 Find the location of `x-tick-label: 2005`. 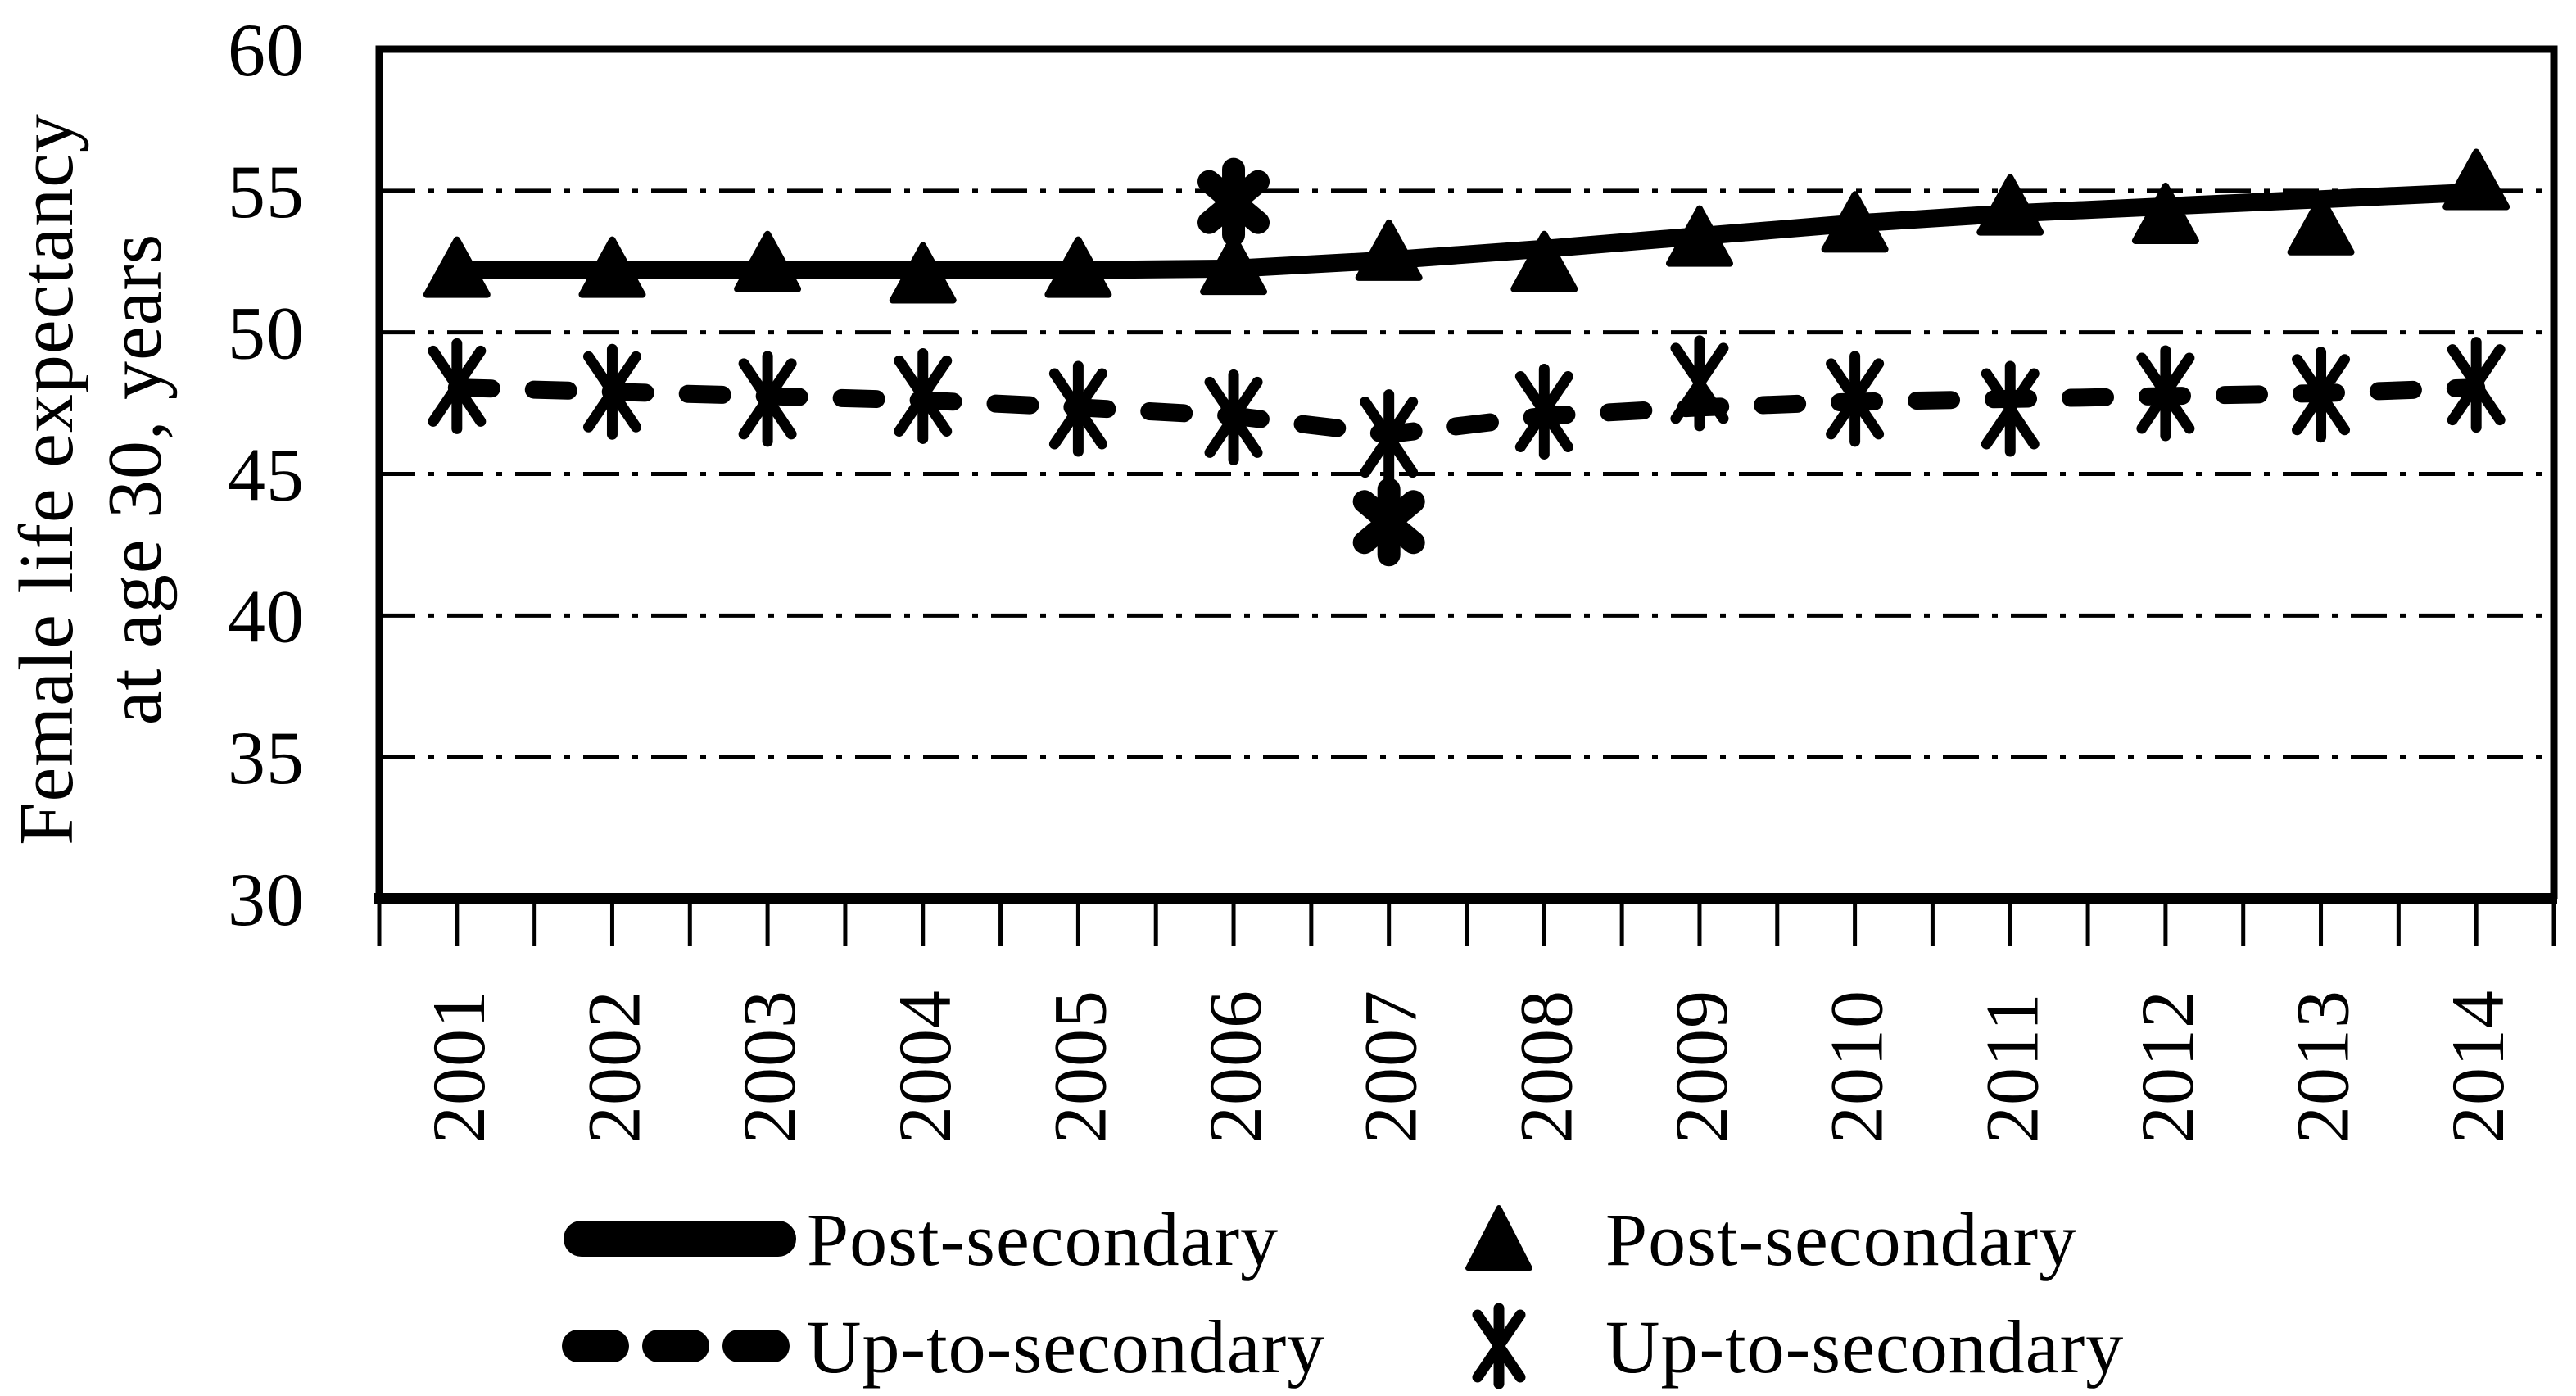

x-tick-label: 2005 is located at coordinates (1079, 1067).